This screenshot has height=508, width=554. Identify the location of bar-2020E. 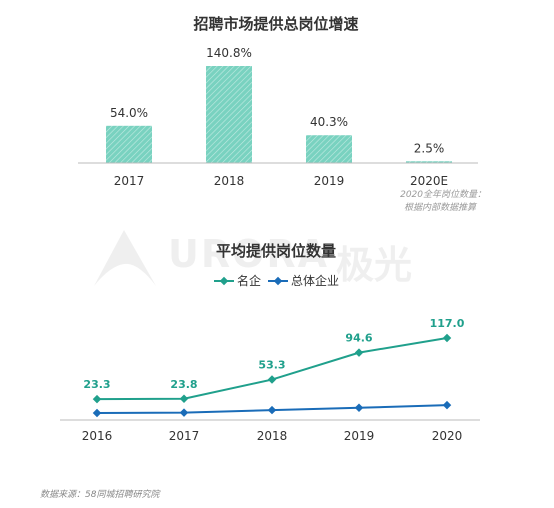
(429, 162).